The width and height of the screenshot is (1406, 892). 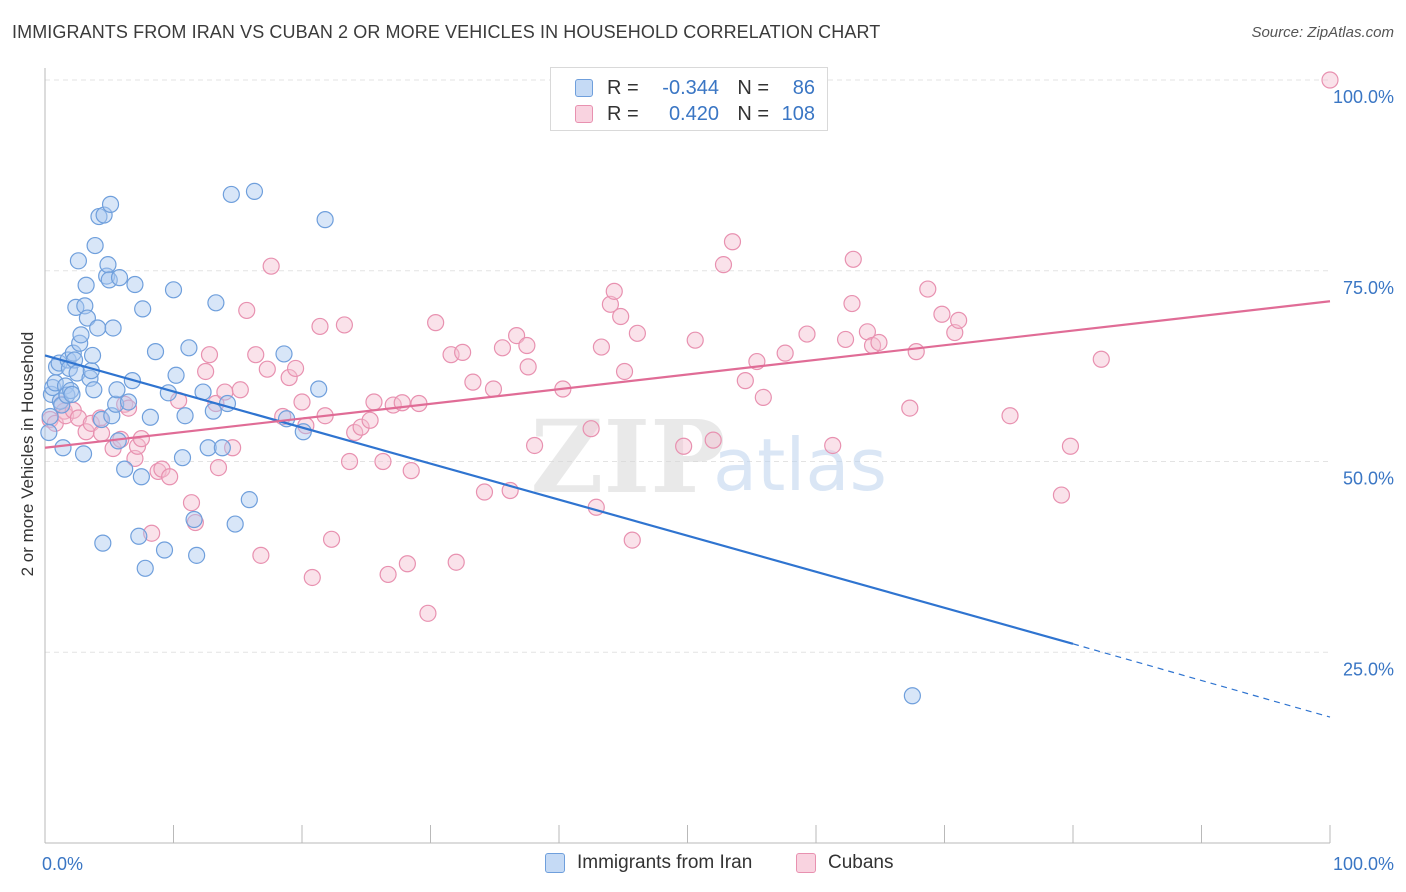 I want to click on legend-item-cubans: Cubans, so click(x=845, y=863).